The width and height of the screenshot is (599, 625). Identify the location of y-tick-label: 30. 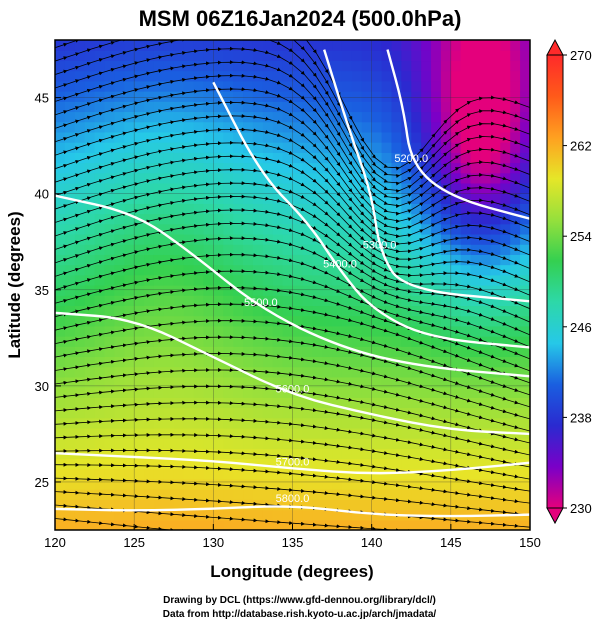
(42, 386).